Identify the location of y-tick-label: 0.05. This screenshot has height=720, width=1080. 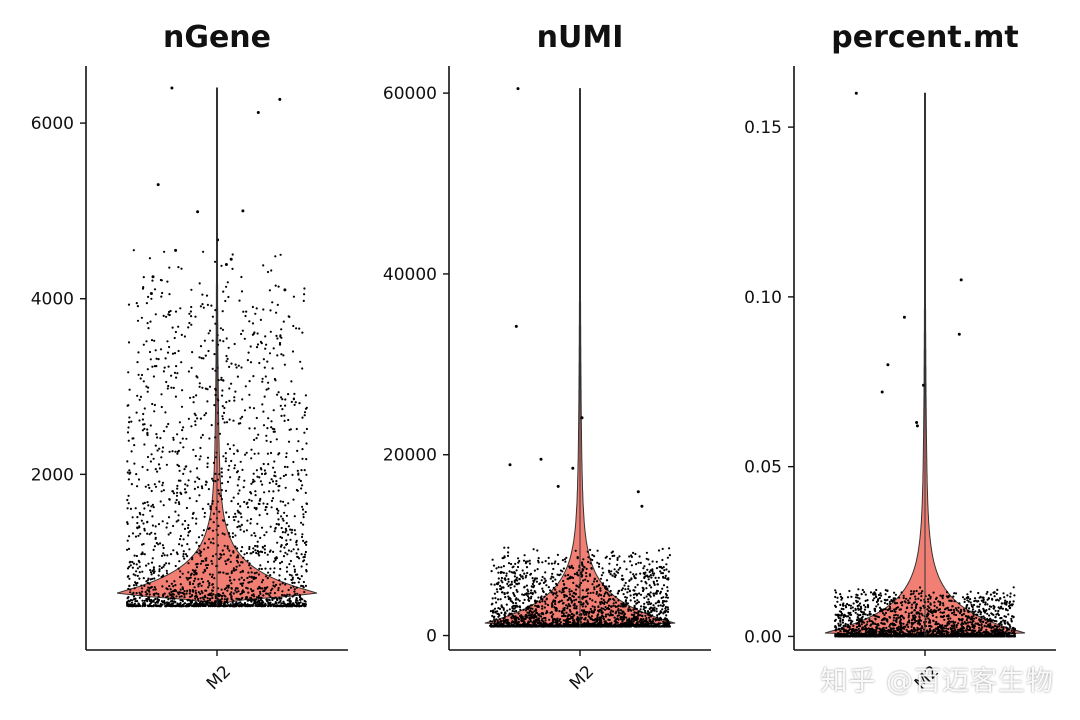
(763, 468).